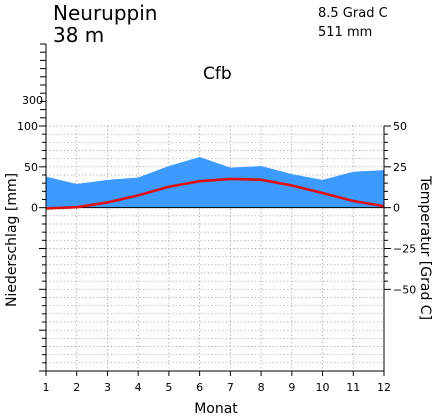 The height and width of the screenshot is (416, 436). Describe the element at coordinates (404, 289) in the screenshot. I see `y2-tick-label: −50` at that location.